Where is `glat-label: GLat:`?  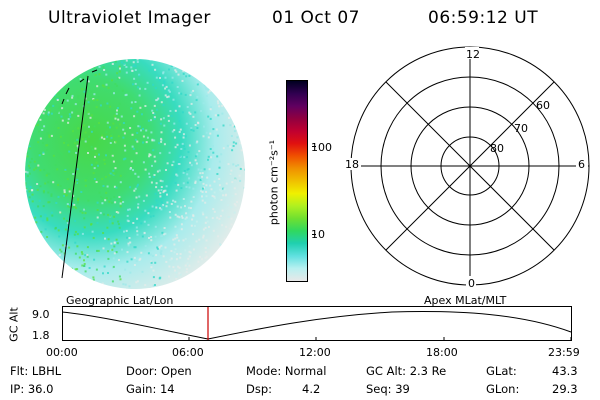
glat-label: GLat: is located at coordinates (501, 371).